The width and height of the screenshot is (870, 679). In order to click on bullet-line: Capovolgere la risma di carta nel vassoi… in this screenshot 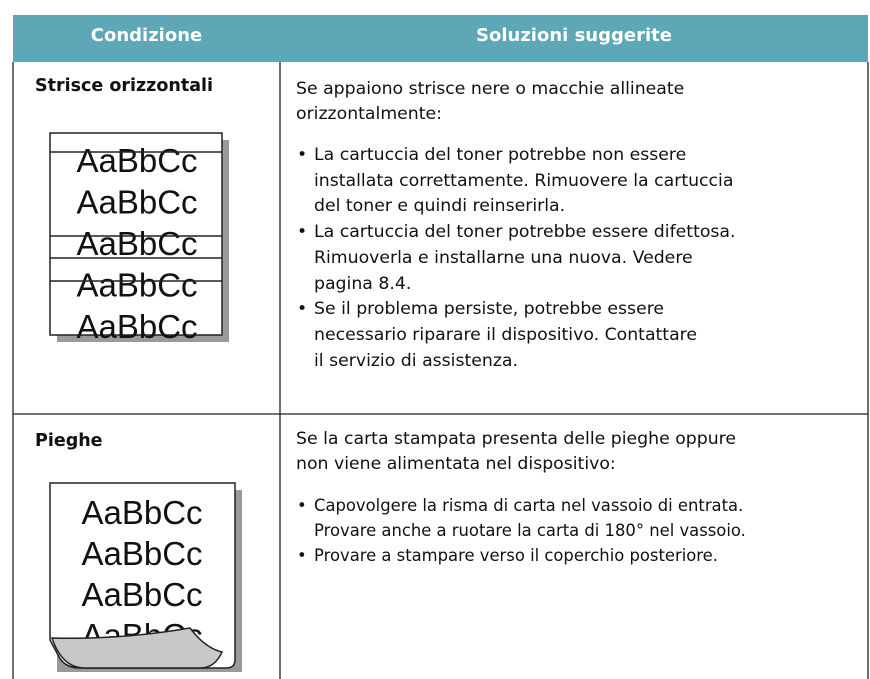, I will do `click(529, 505)`.